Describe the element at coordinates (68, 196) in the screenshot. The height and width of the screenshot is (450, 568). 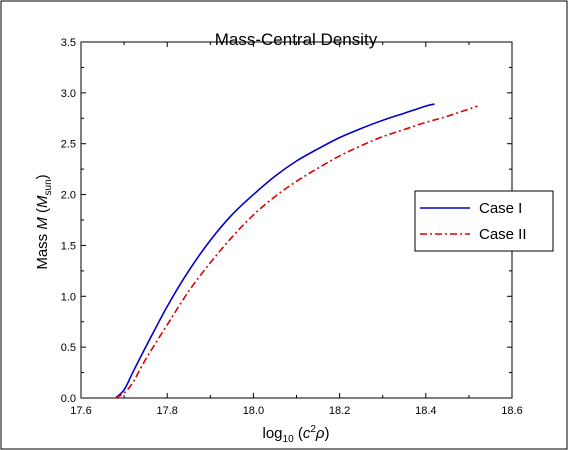
I see `y-tick-label: 2.0` at that location.